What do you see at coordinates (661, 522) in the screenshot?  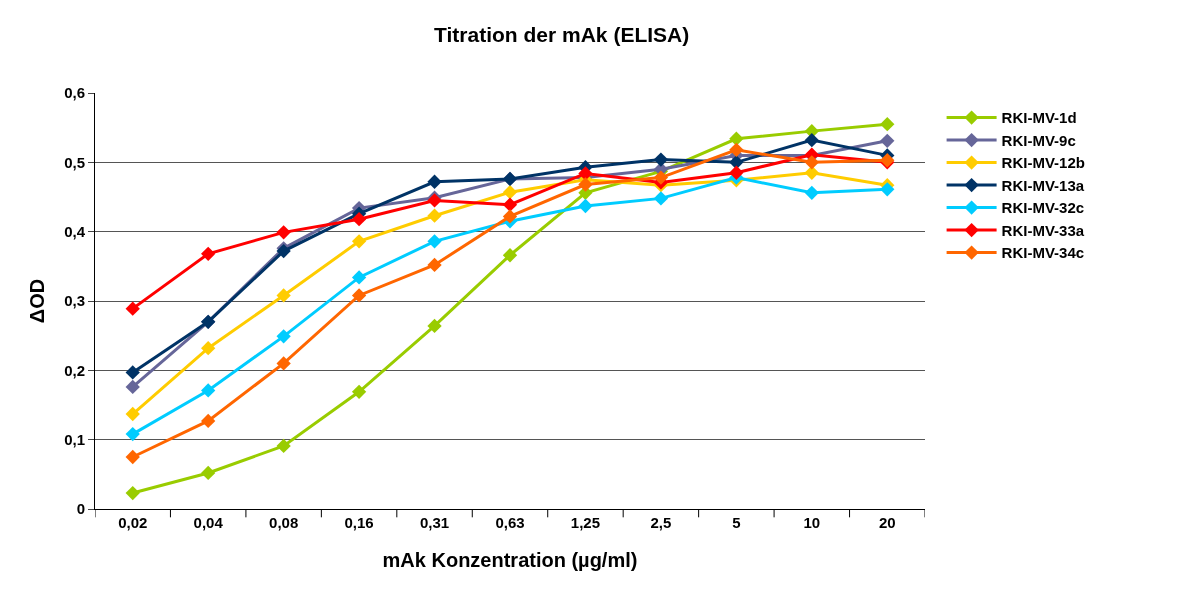 I see `x-tick-label: 2,5` at bounding box center [661, 522].